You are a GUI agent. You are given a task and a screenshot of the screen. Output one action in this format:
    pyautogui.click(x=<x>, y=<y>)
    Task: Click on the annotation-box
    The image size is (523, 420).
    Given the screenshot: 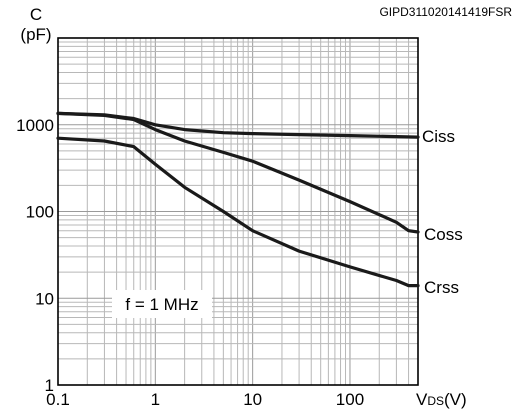 What is the action you would take?
    pyautogui.click(x=162, y=304)
    